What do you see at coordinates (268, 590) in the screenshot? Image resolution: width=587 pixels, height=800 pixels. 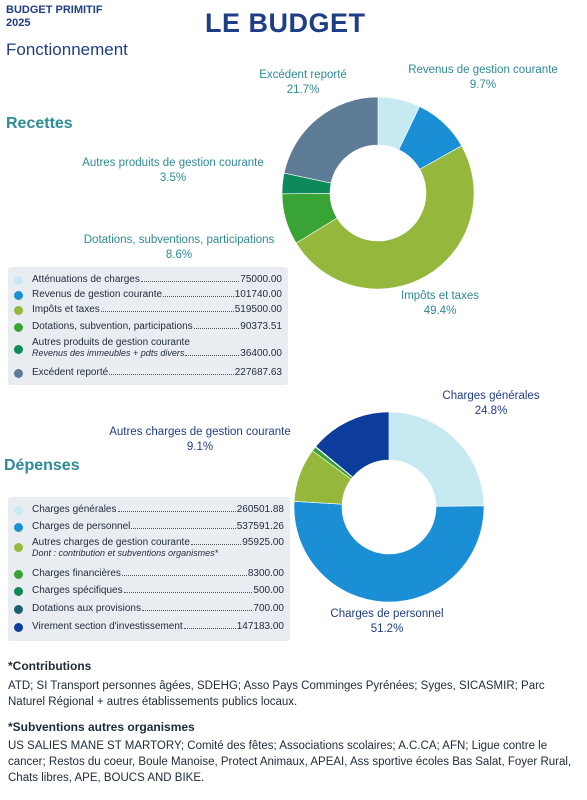 I see `legend-value: 500.00` at bounding box center [268, 590].